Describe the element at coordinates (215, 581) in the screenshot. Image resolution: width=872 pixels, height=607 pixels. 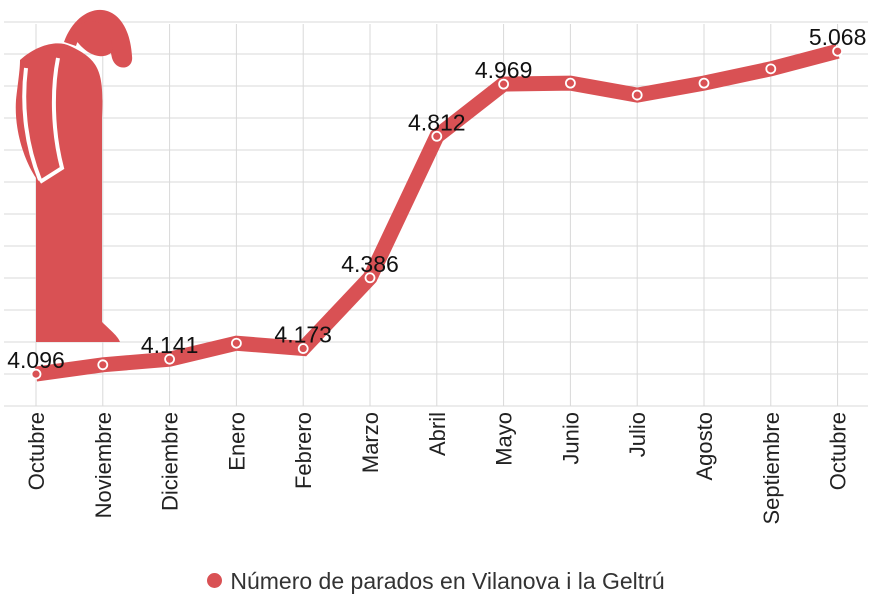
I see `legend-marker` at that location.